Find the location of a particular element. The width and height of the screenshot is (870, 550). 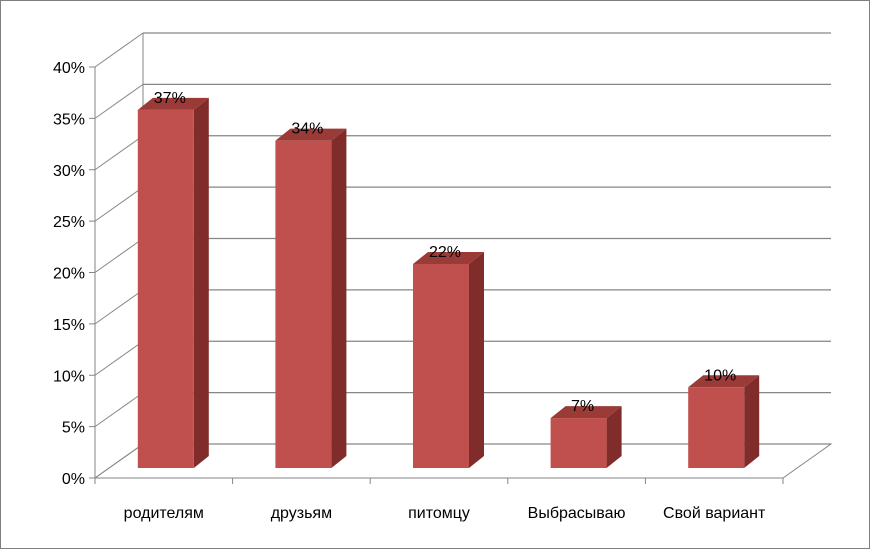

data-label: 7% is located at coordinates (582, 406).